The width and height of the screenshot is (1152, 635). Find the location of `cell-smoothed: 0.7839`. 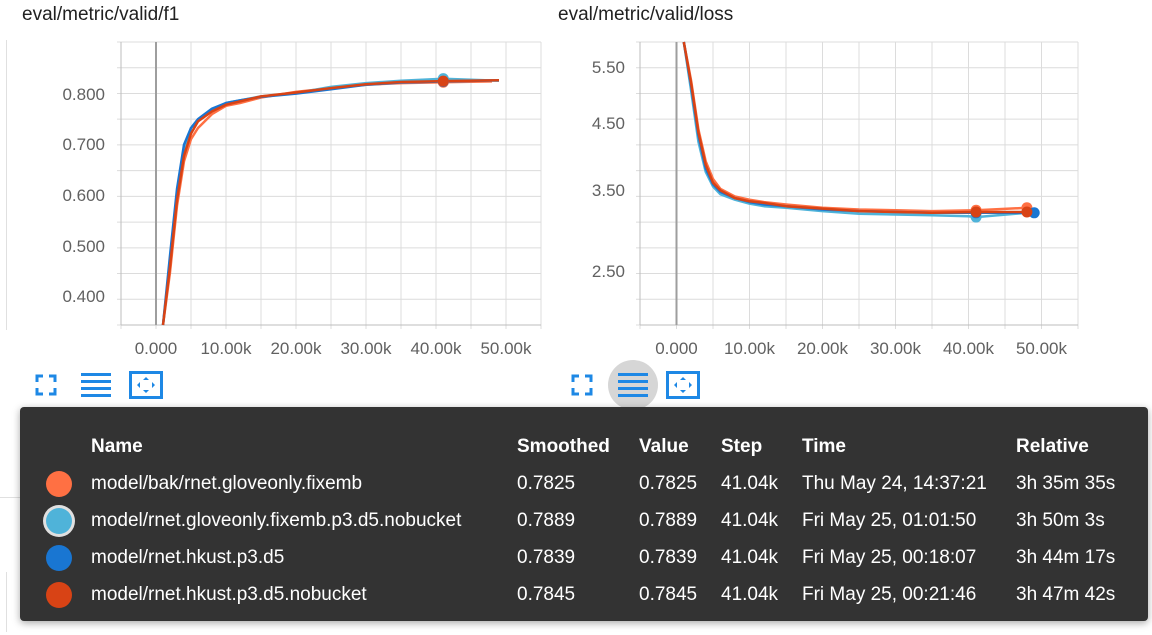

cell-smoothed: 0.7839 is located at coordinates (546, 557).